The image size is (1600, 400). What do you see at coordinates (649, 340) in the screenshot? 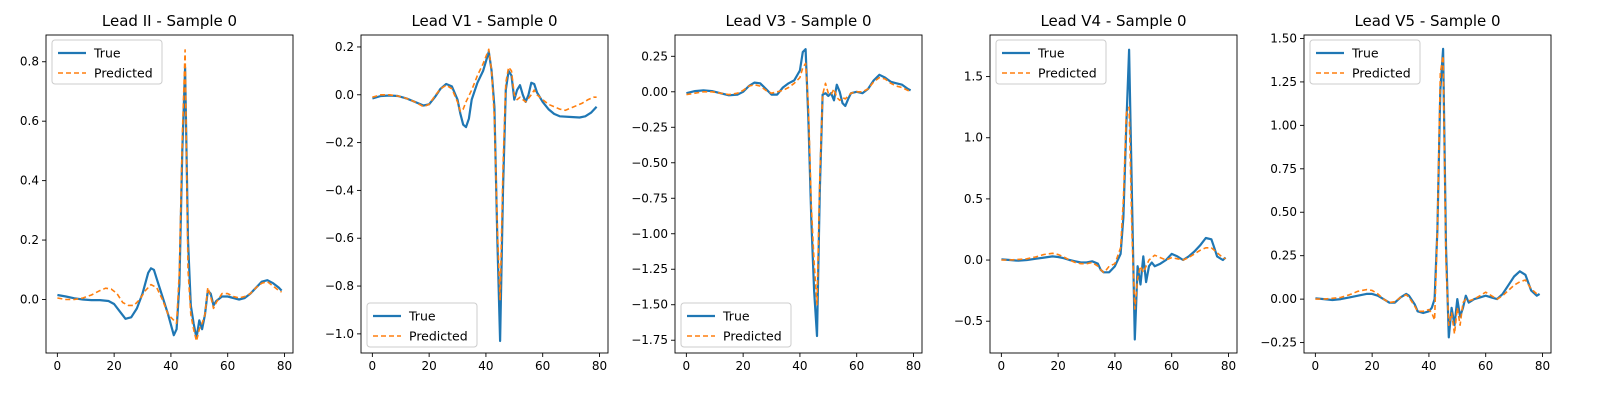
I see `y-tick-label: −1.75` at bounding box center [649, 340].